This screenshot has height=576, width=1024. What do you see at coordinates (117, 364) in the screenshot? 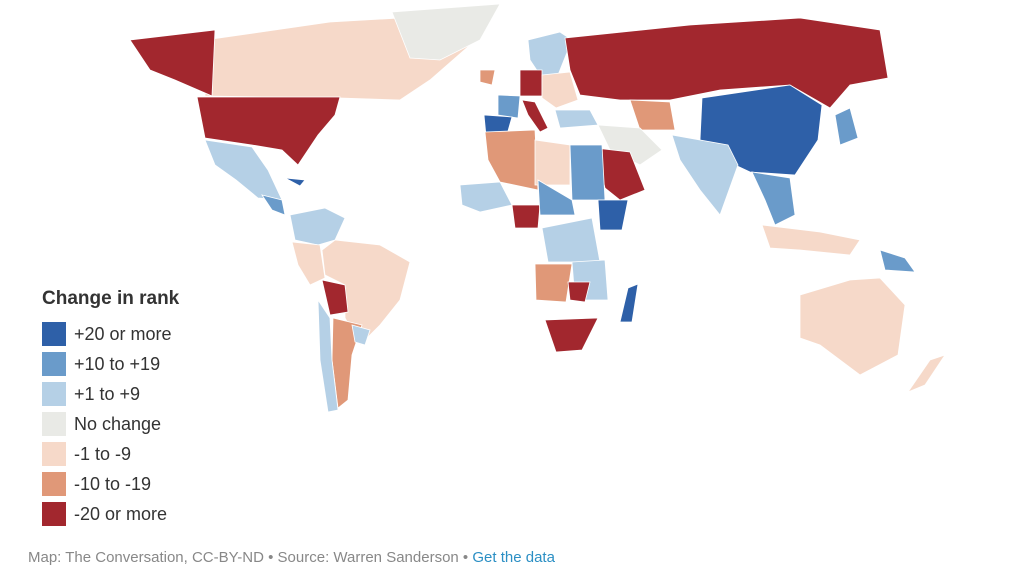
I see `legend-label: +10 to +19` at bounding box center [117, 364].